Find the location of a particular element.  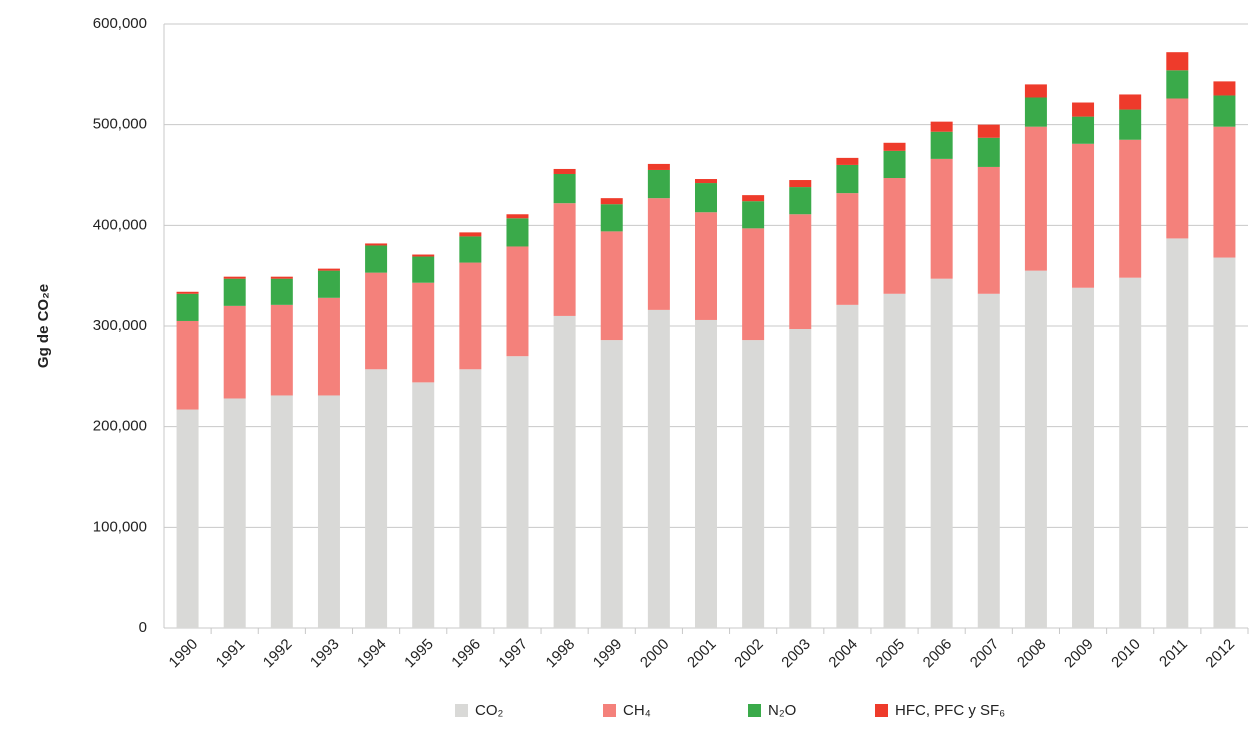

x-tick-label: 2002 is located at coordinates (749, 654).